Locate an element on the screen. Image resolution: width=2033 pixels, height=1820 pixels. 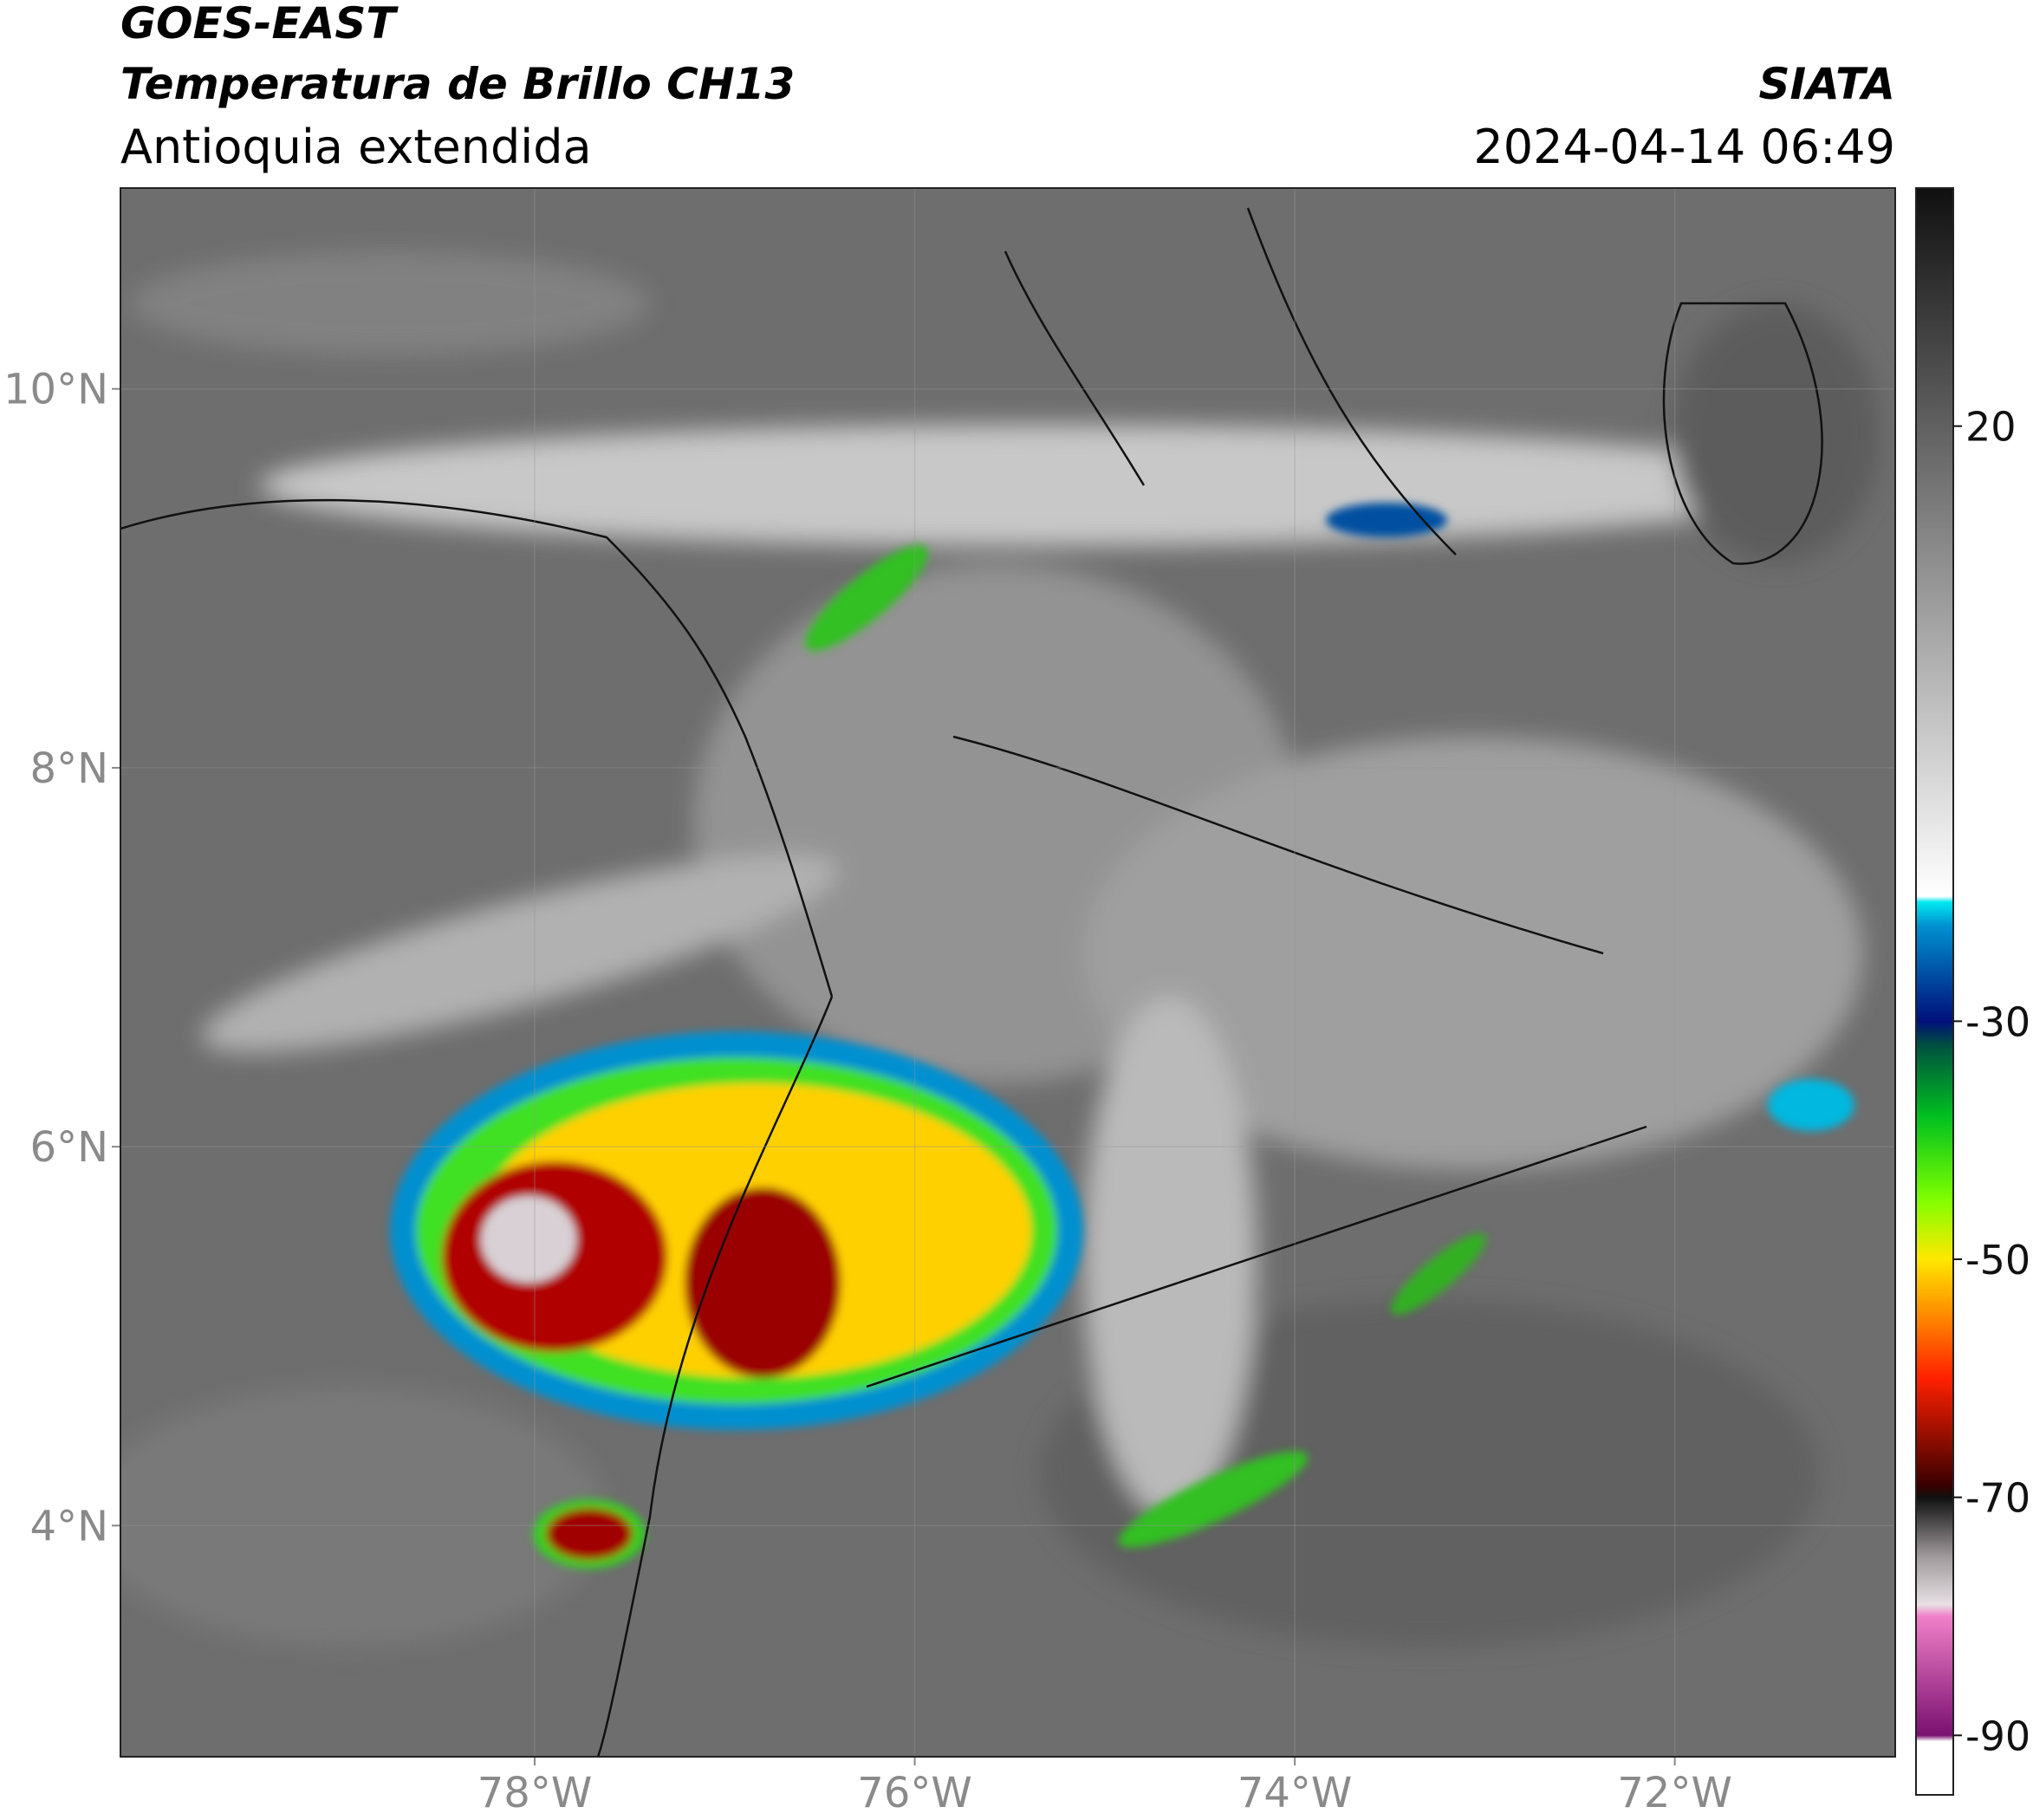
colorbar-tick-label: -50 is located at coordinates (1997, 1260).